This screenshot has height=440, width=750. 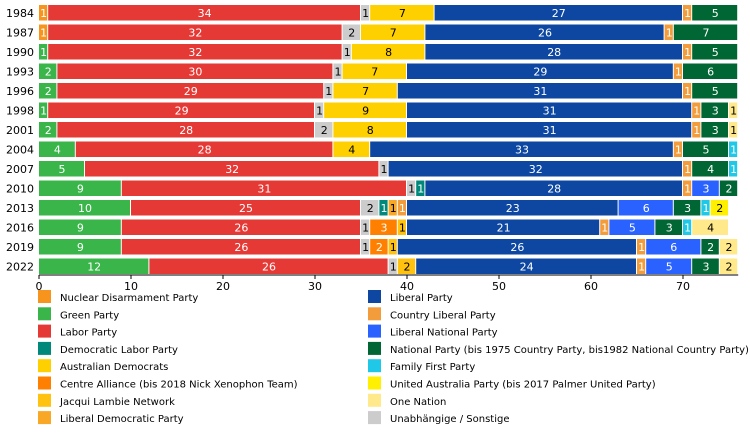 What do you see at coordinates (406, 266) in the screenshot?
I see `bar-segment-jacqui-lambie-network` at bounding box center [406, 266].